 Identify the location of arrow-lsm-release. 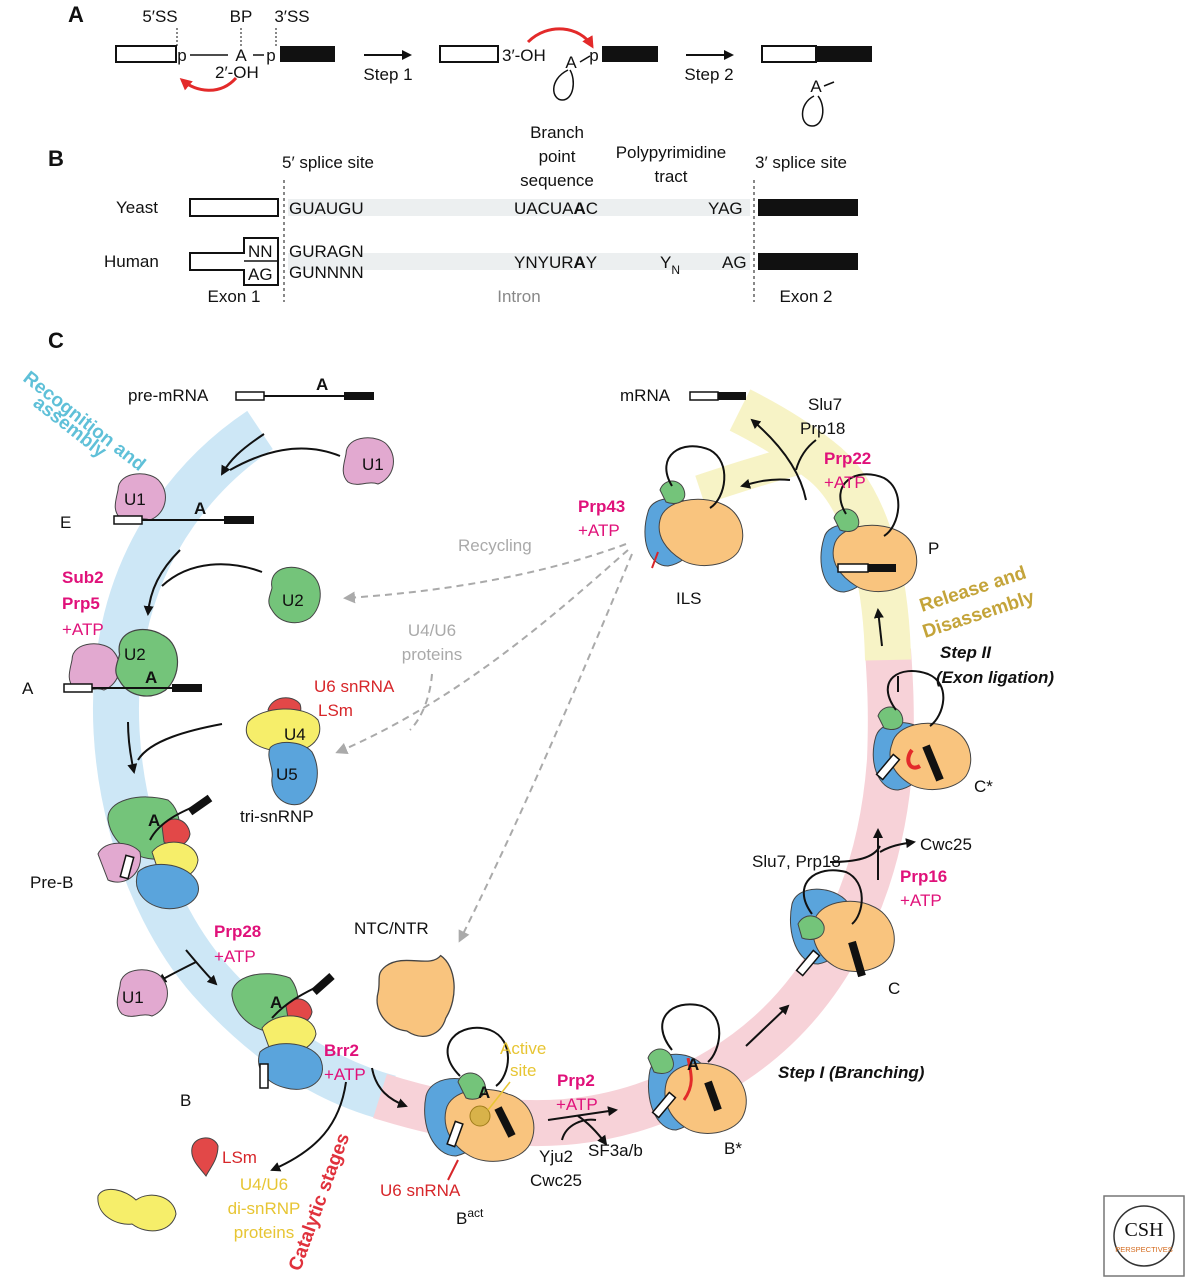
(308, 1126).